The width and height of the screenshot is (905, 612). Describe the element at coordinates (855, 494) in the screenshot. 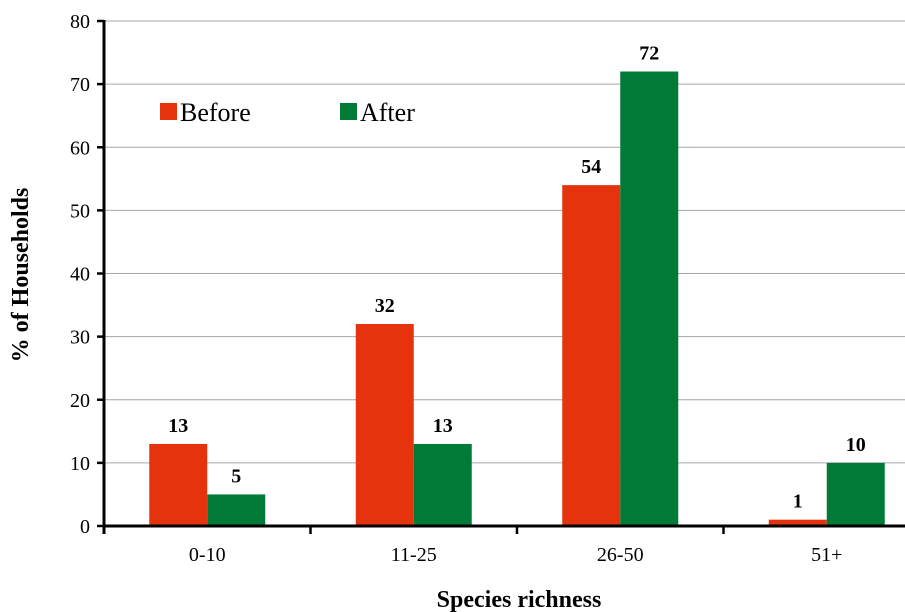

I see `bar-after-51+` at that location.